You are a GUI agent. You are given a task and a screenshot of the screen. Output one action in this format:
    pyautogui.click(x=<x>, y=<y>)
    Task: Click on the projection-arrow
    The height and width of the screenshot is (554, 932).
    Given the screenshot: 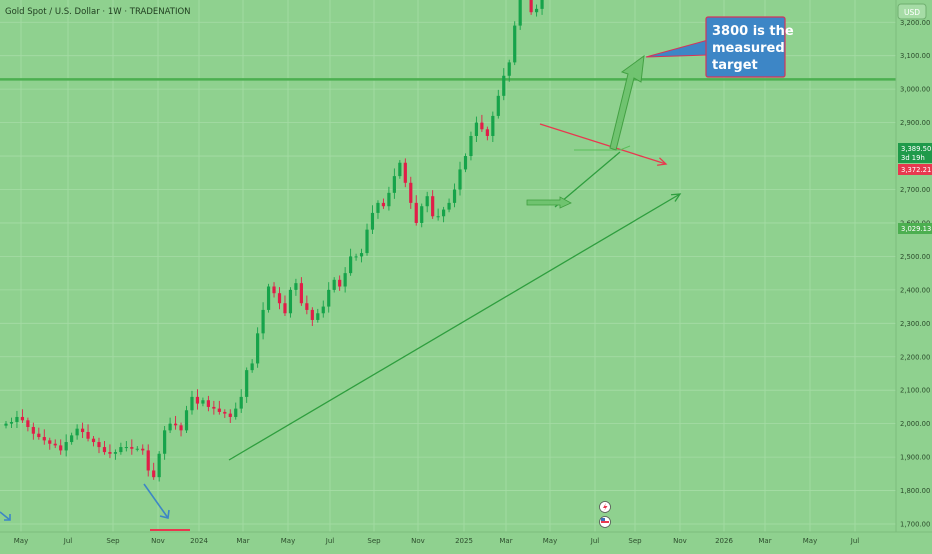 What is the action you would take?
    pyautogui.click(x=627, y=102)
    